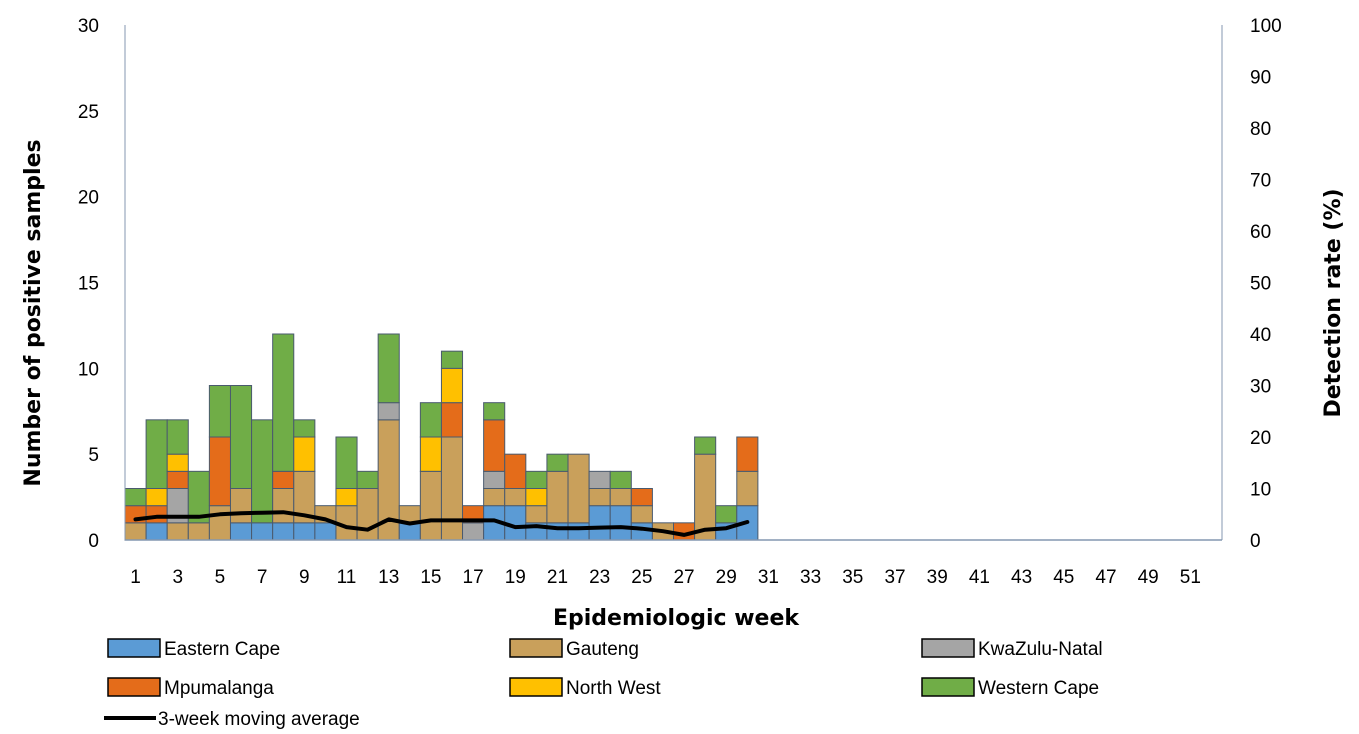 The height and width of the screenshot is (734, 1359). I want to click on x-tick-label: 35, so click(852, 577).